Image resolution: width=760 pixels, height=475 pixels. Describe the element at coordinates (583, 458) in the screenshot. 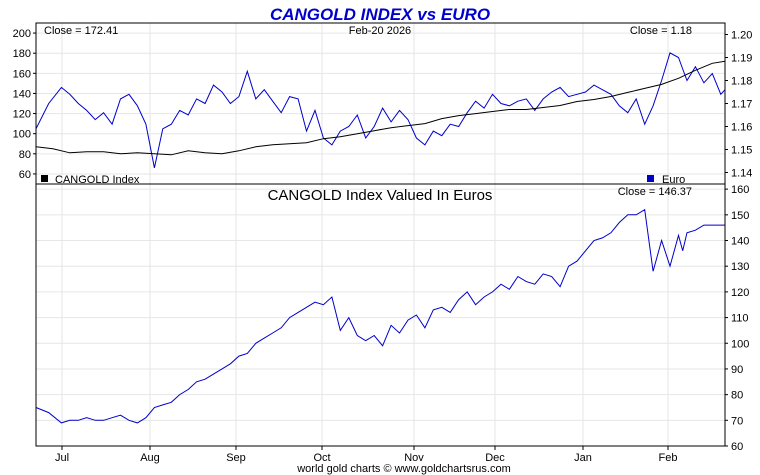

I see `x-tick-label-jan: Jan` at that location.